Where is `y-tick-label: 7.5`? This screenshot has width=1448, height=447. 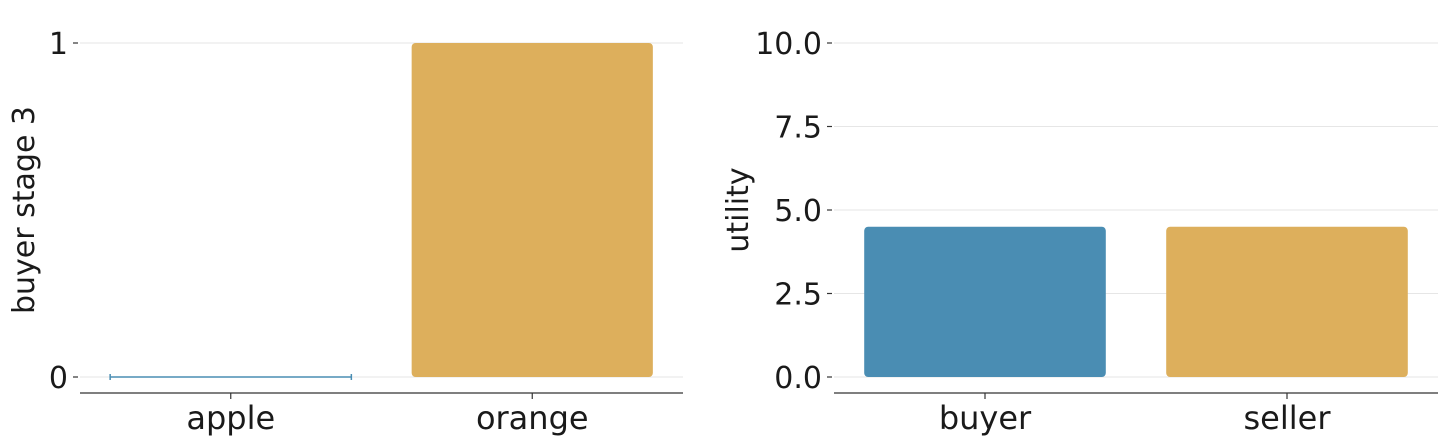
y-tick-label: 7.5 is located at coordinates (798, 128).